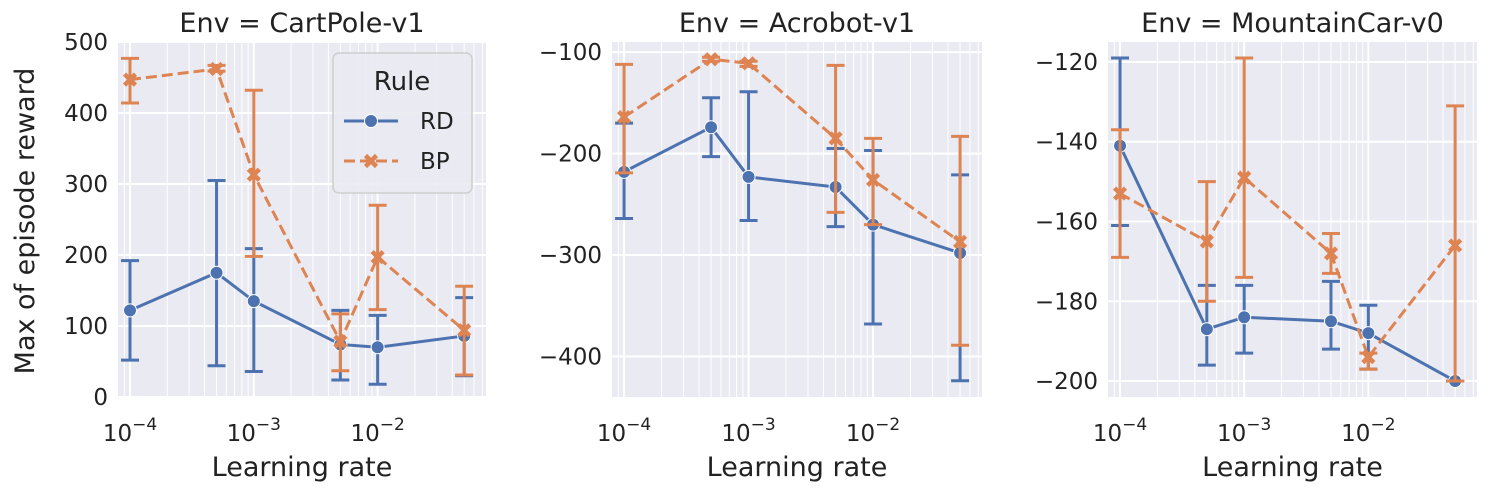  I want to click on y-tick-label: −120, so click(1066, 63).